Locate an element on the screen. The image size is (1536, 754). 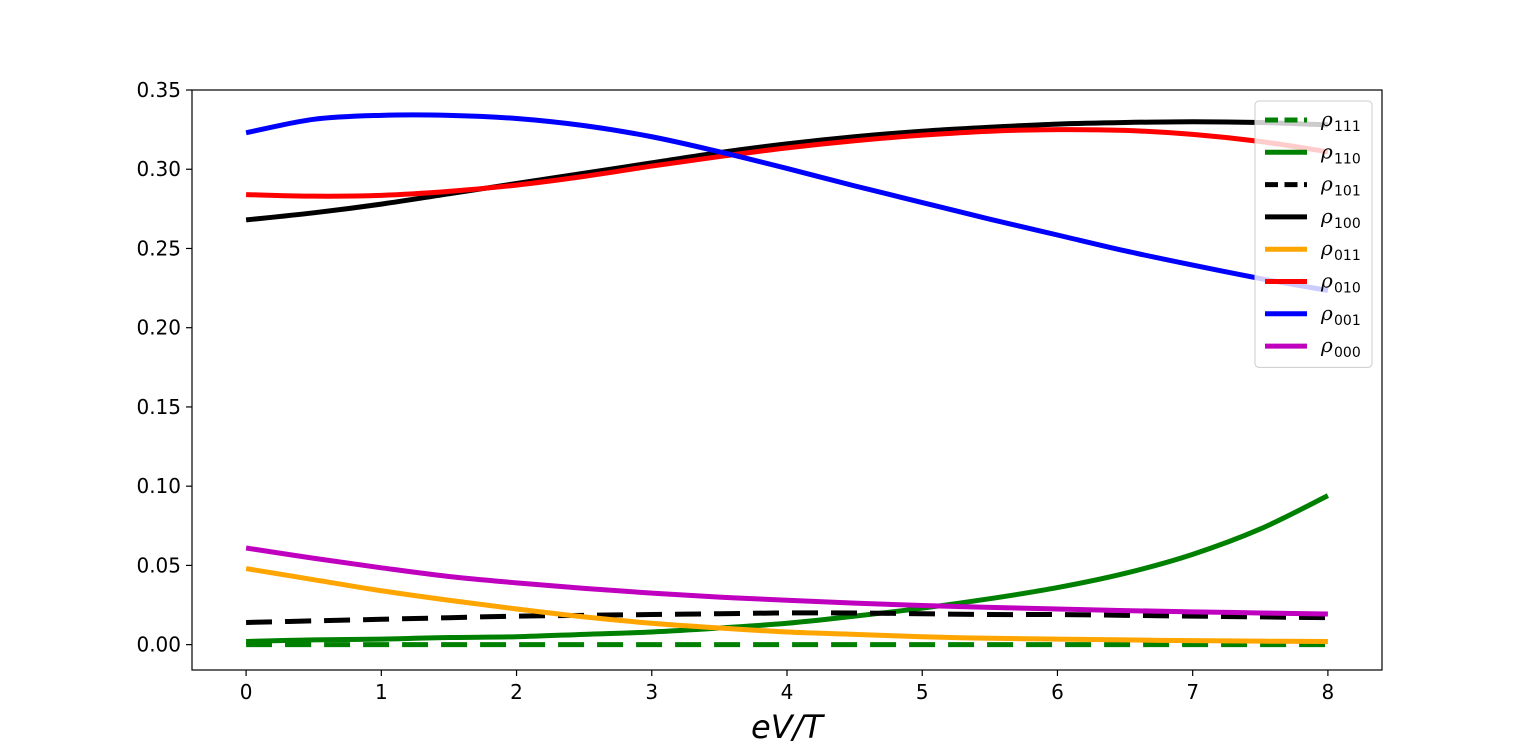
x-axis: 0 1 2 3 4 5 6 7 8 is located at coordinates (787, 687).